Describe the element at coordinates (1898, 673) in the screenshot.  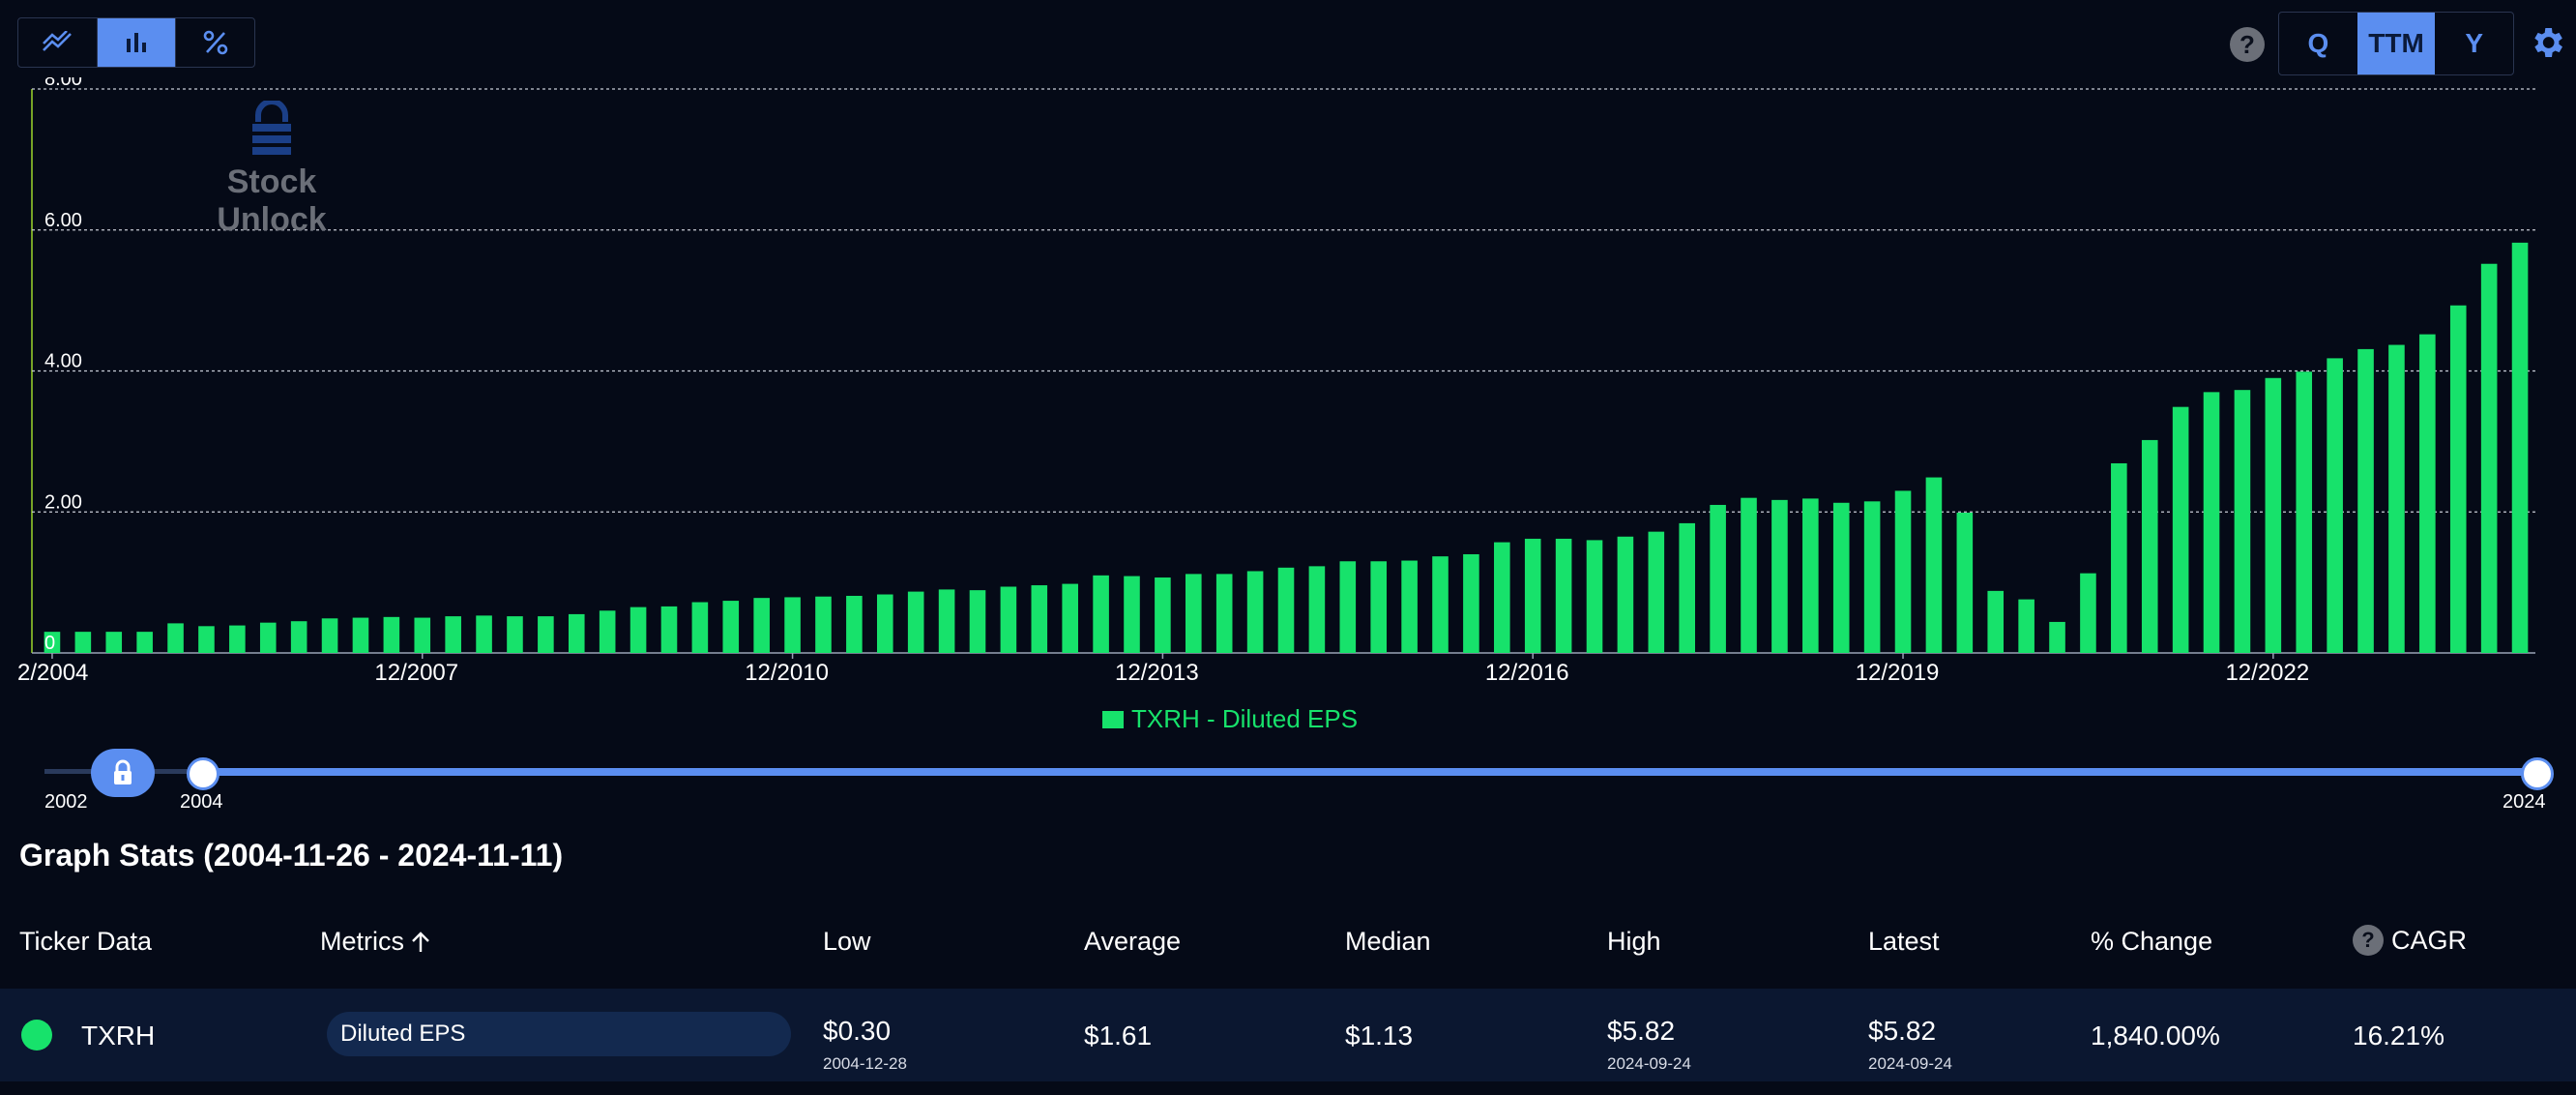
I see `x-tick-label: 12/2019` at that location.